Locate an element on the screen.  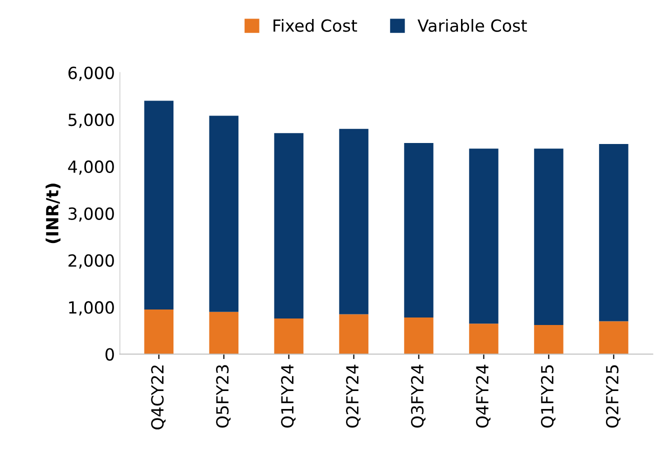
y-tick-label: 6,000 is located at coordinates (91, 73).